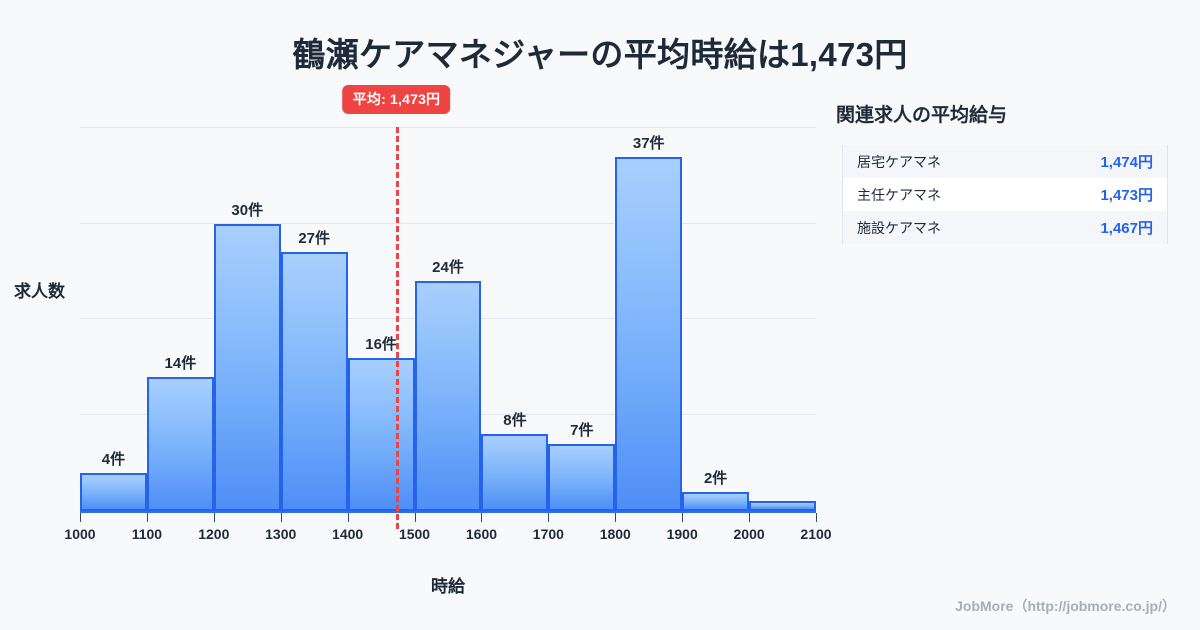 The image size is (1200, 630). Describe the element at coordinates (39, 291) in the screenshot. I see `y-axis-title: 求人数` at that location.